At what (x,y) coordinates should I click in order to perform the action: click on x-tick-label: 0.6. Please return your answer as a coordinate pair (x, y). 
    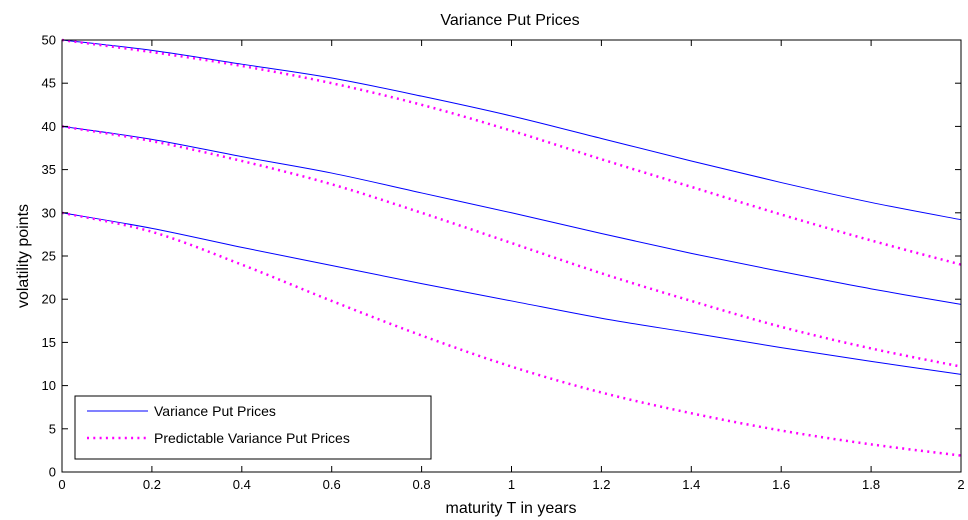
    Looking at the image, I should click on (332, 484).